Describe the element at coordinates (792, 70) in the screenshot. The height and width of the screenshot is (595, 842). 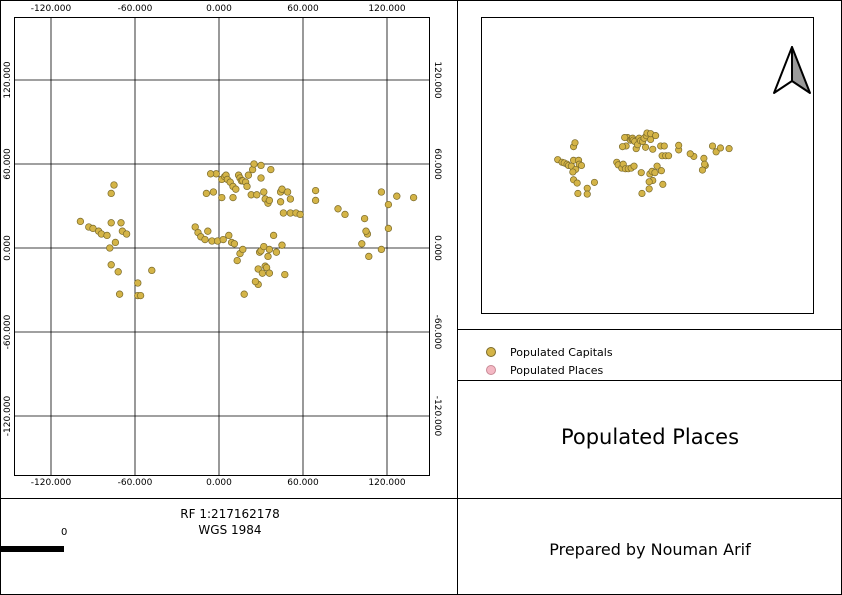
I see `north-arrow-icon` at that location.